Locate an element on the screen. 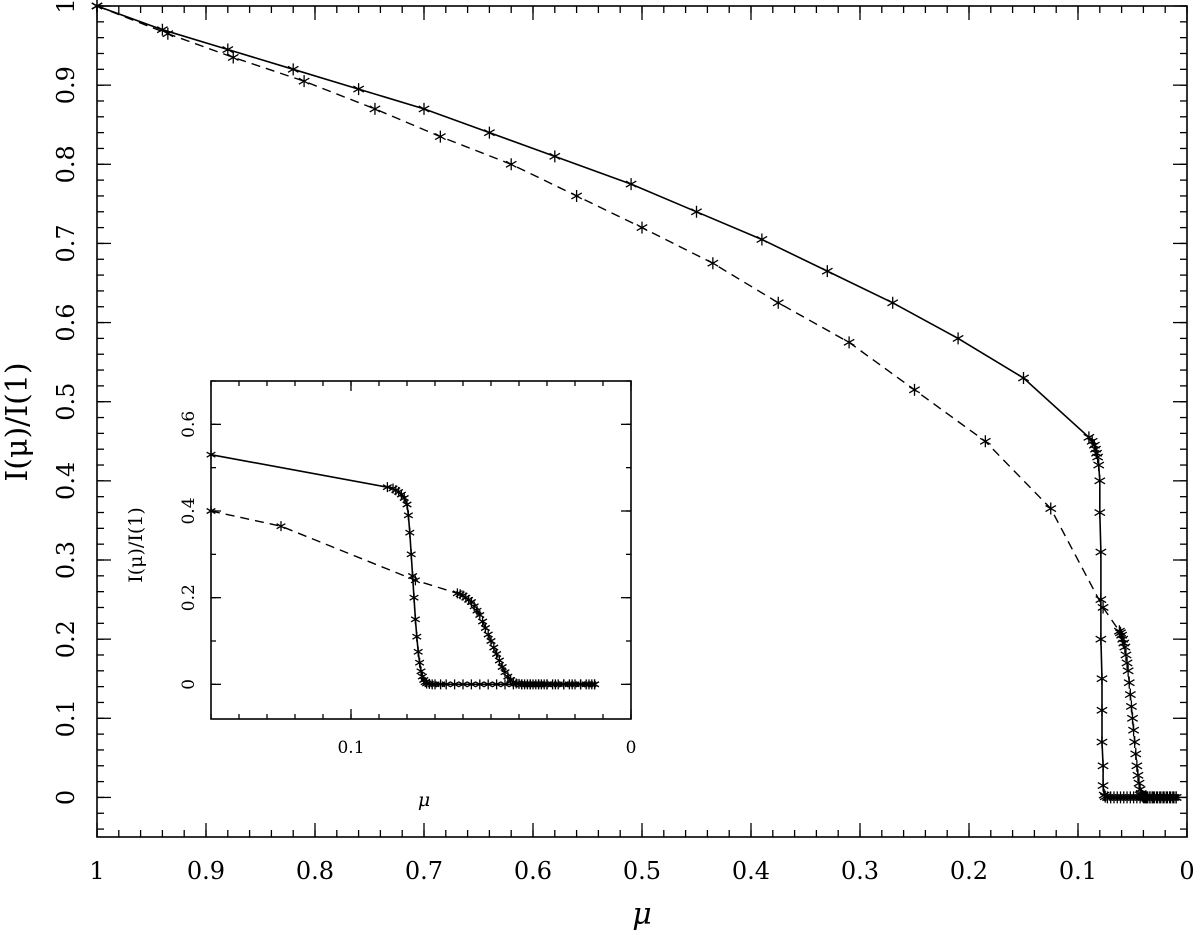 This screenshot has width=1200, height=935. inset-x-axis-label: μ is located at coordinates (424, 800).